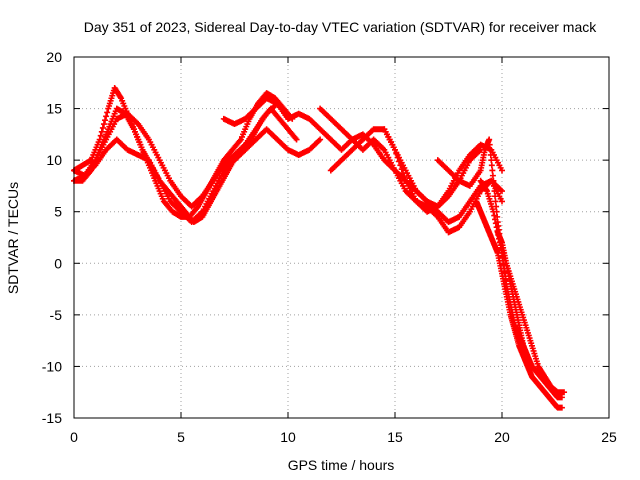 This screenshot has width=640, height=480. Describe the element at coordinates (54, 109) in the screenshot. I see `y-tick-label: 15` at that location.